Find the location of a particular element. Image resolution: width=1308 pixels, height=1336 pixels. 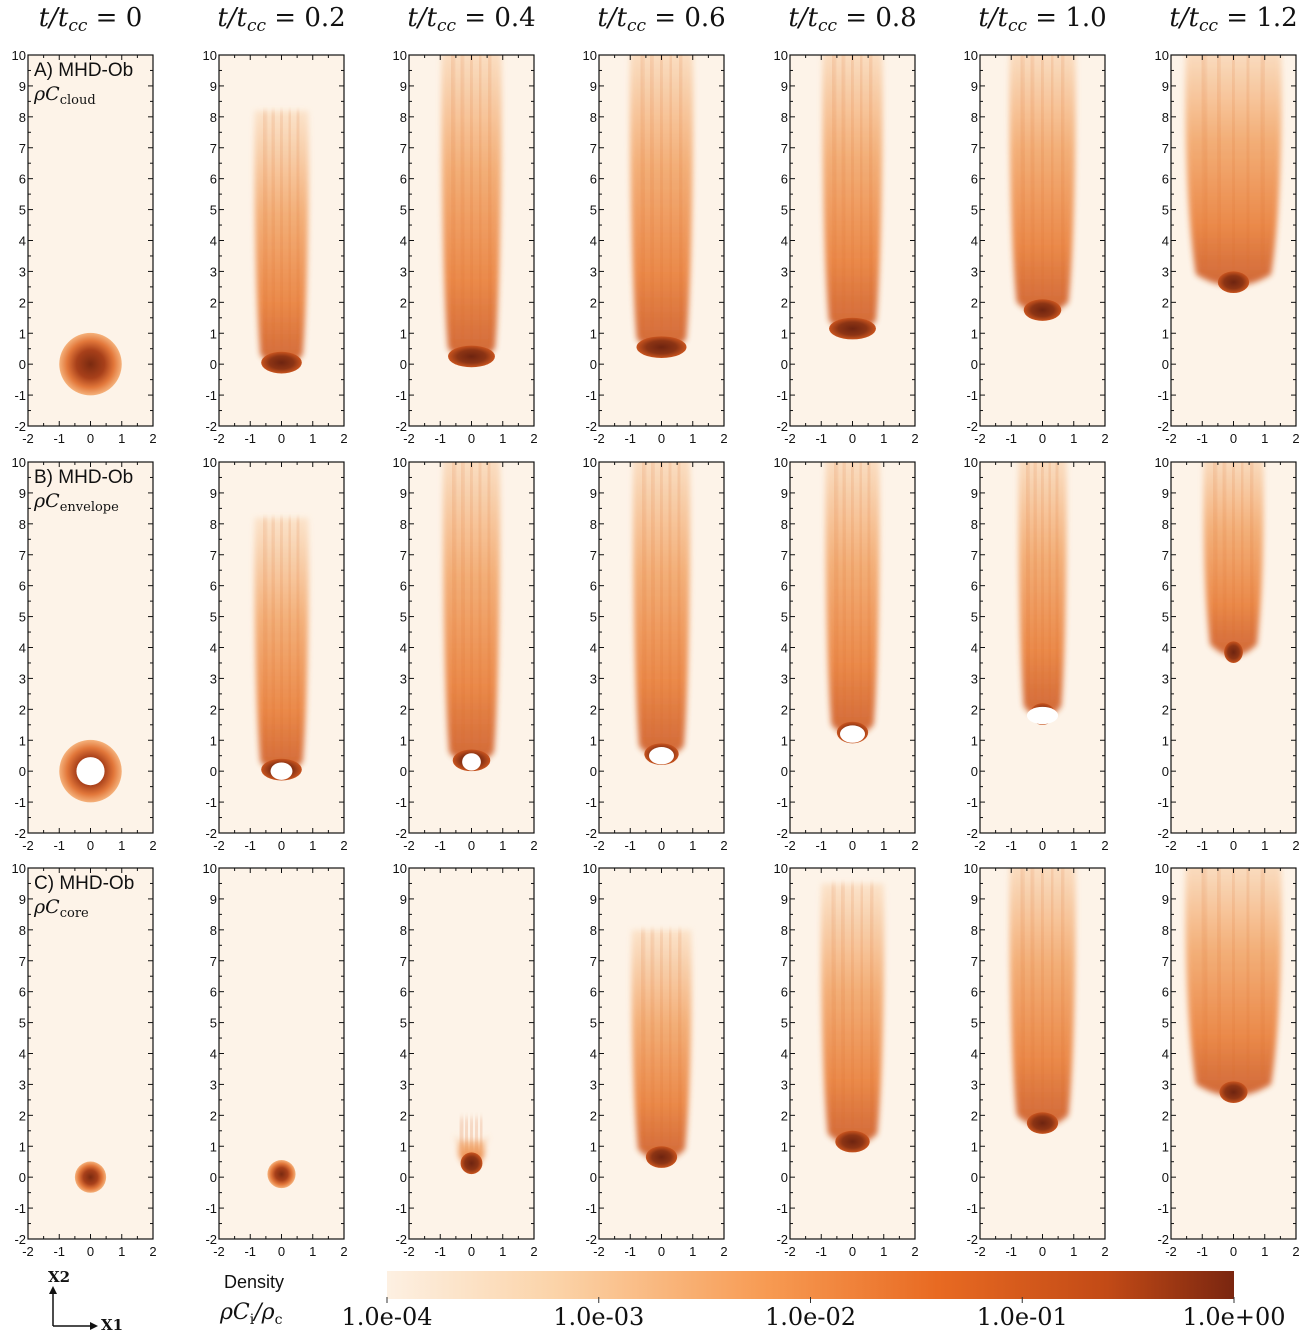

colorbar is located at coordinates (810, 1287).